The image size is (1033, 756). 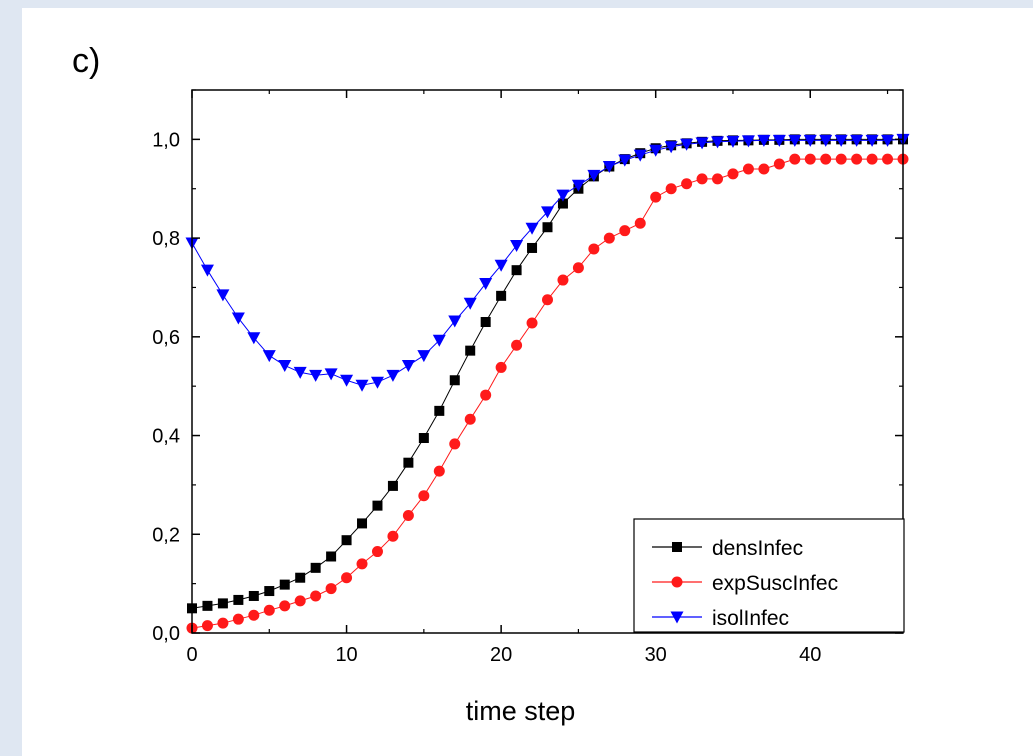 I want to click on y-tick-label: 0,0, so click(x=166, y=634).